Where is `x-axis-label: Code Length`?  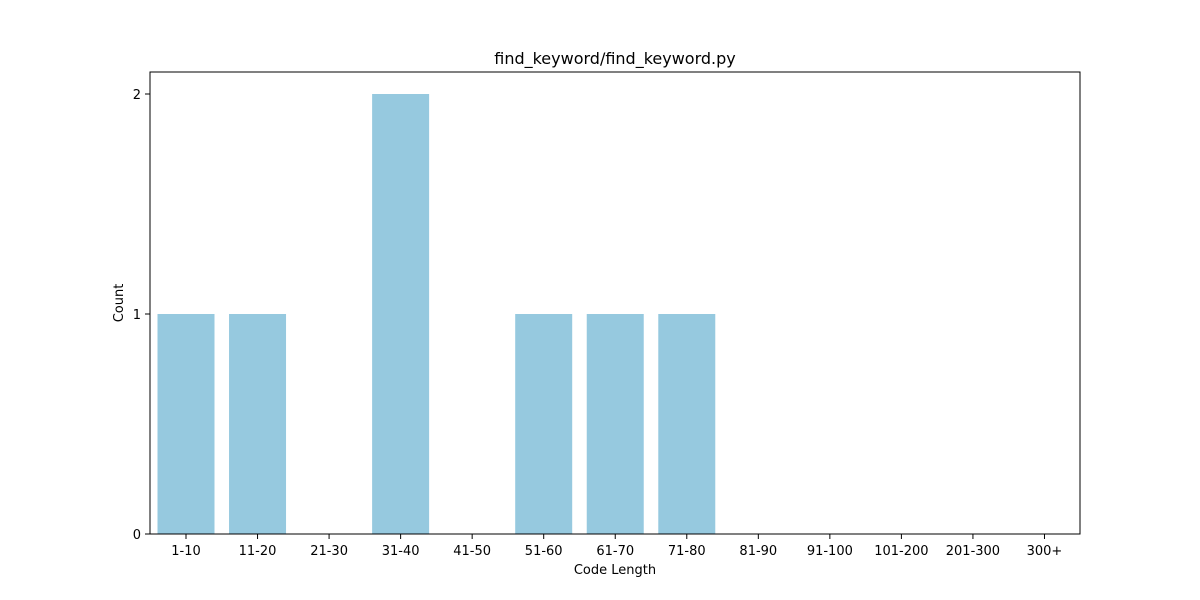
x-axis-label: Code Length is located at coordinates (615, 570).